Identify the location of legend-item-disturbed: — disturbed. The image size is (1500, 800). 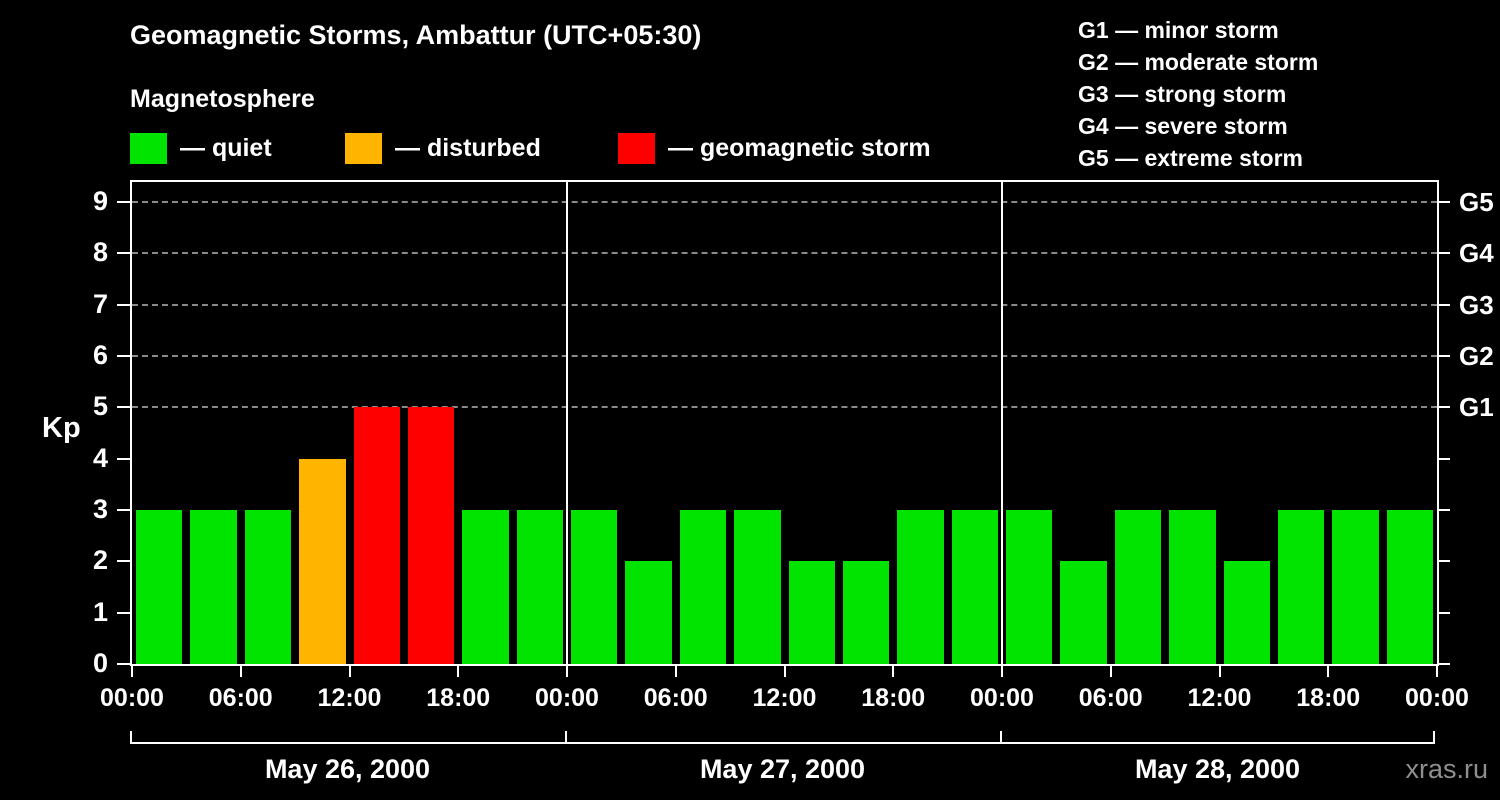
(443, 148).